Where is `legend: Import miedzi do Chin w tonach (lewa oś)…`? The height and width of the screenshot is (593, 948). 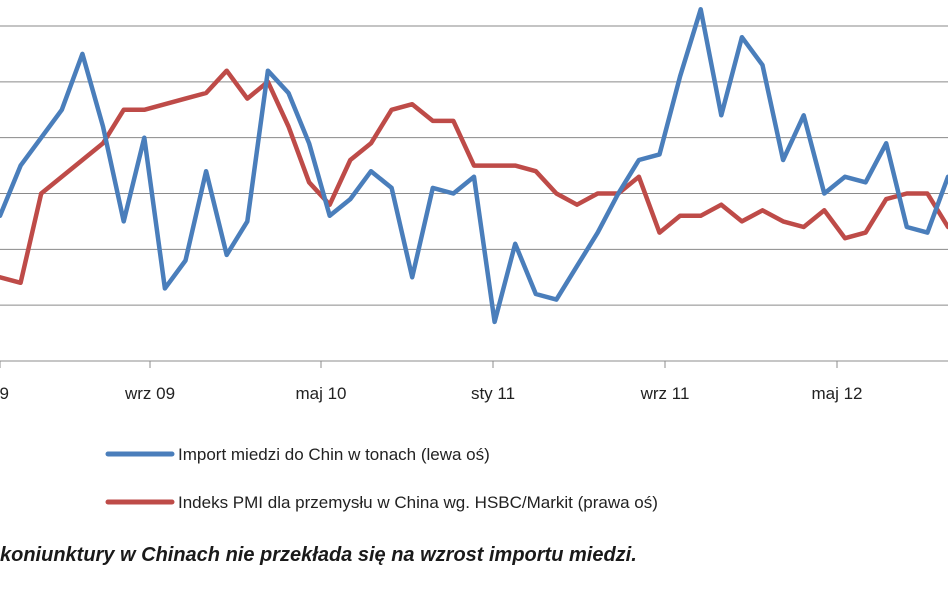 legend: Import miedzi do Chin w tonach (lewa oś)… is located at coordinates (381, 478).